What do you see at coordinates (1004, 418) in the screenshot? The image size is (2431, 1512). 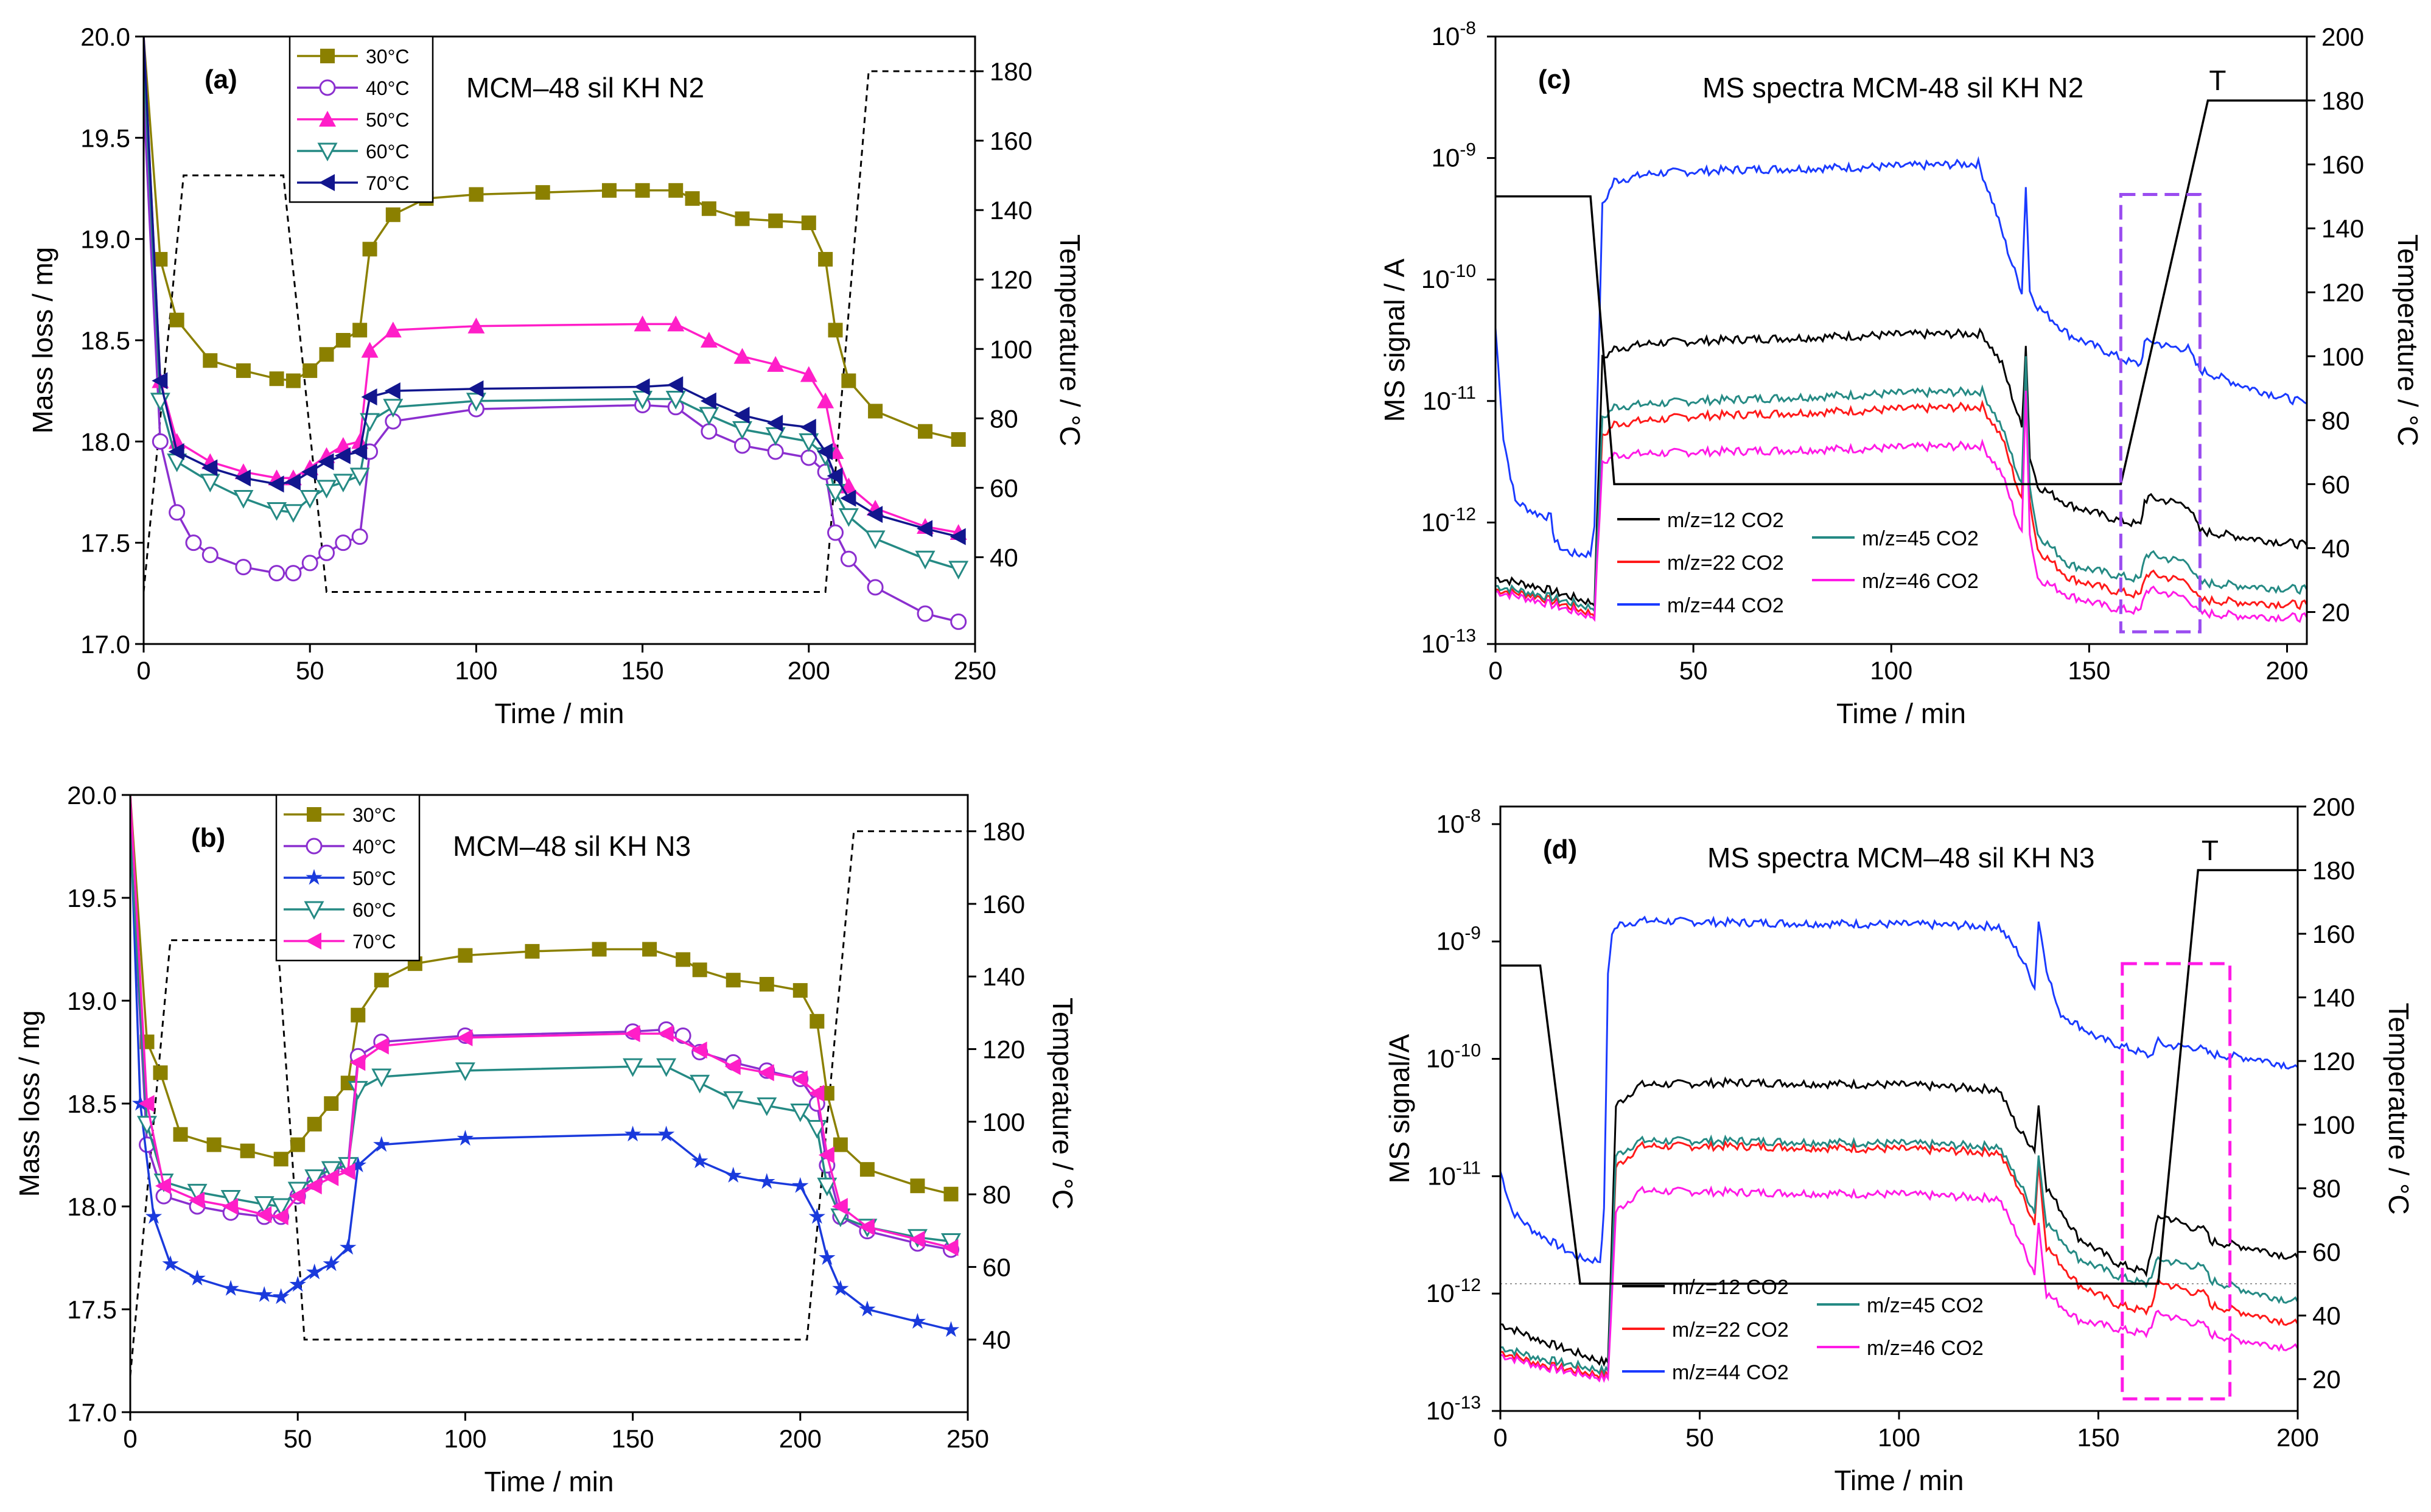 I see `y2-tick-label: 80` at bounding box center [1004, 418].